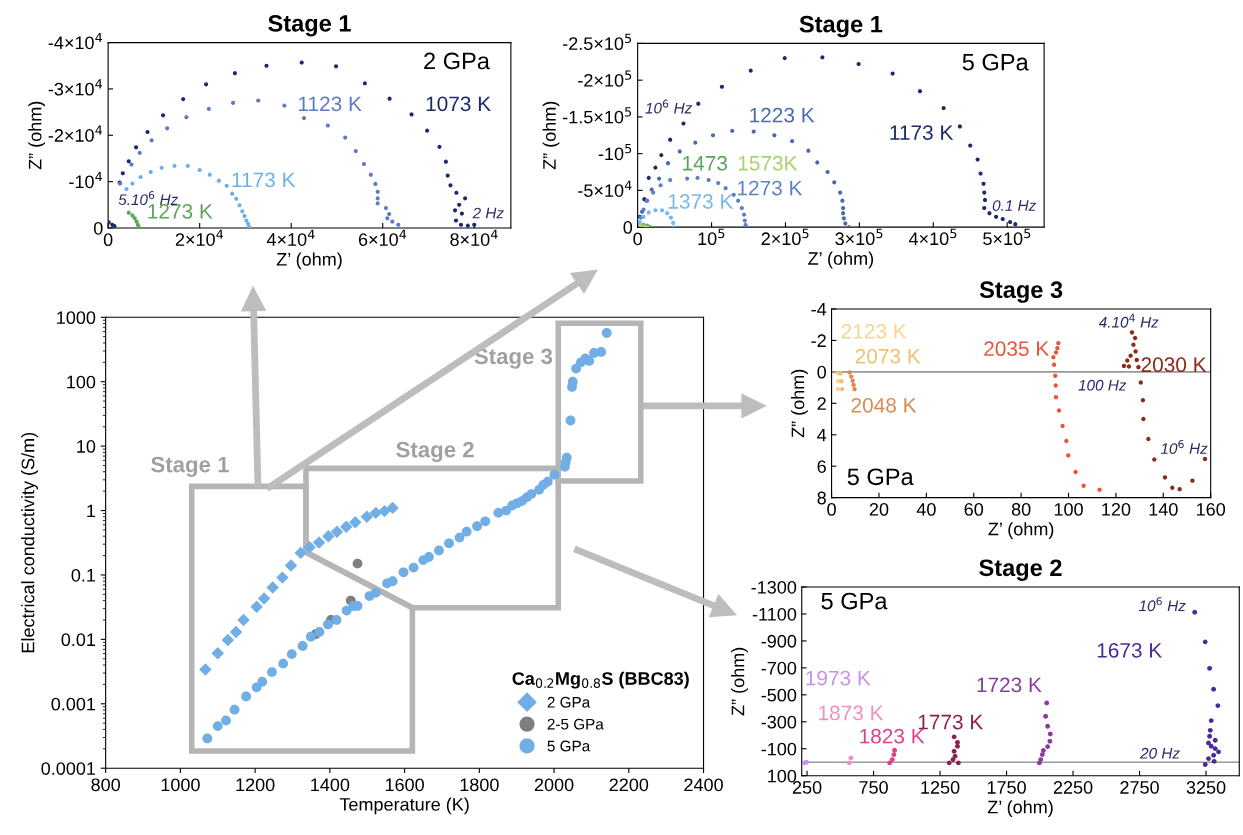  I want to click on chart-title: Stage 3, so click(1021, 292).